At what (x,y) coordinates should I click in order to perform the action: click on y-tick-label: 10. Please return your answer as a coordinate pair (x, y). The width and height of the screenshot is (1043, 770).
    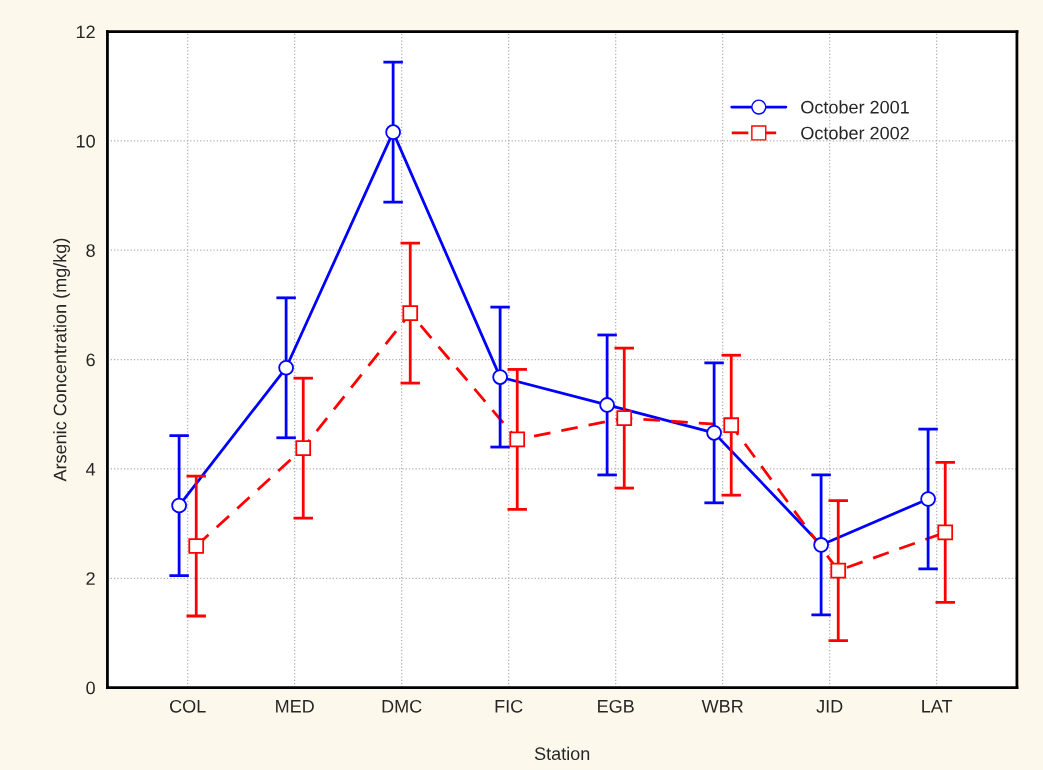
    Looking at the image, I should click on (85, 141).